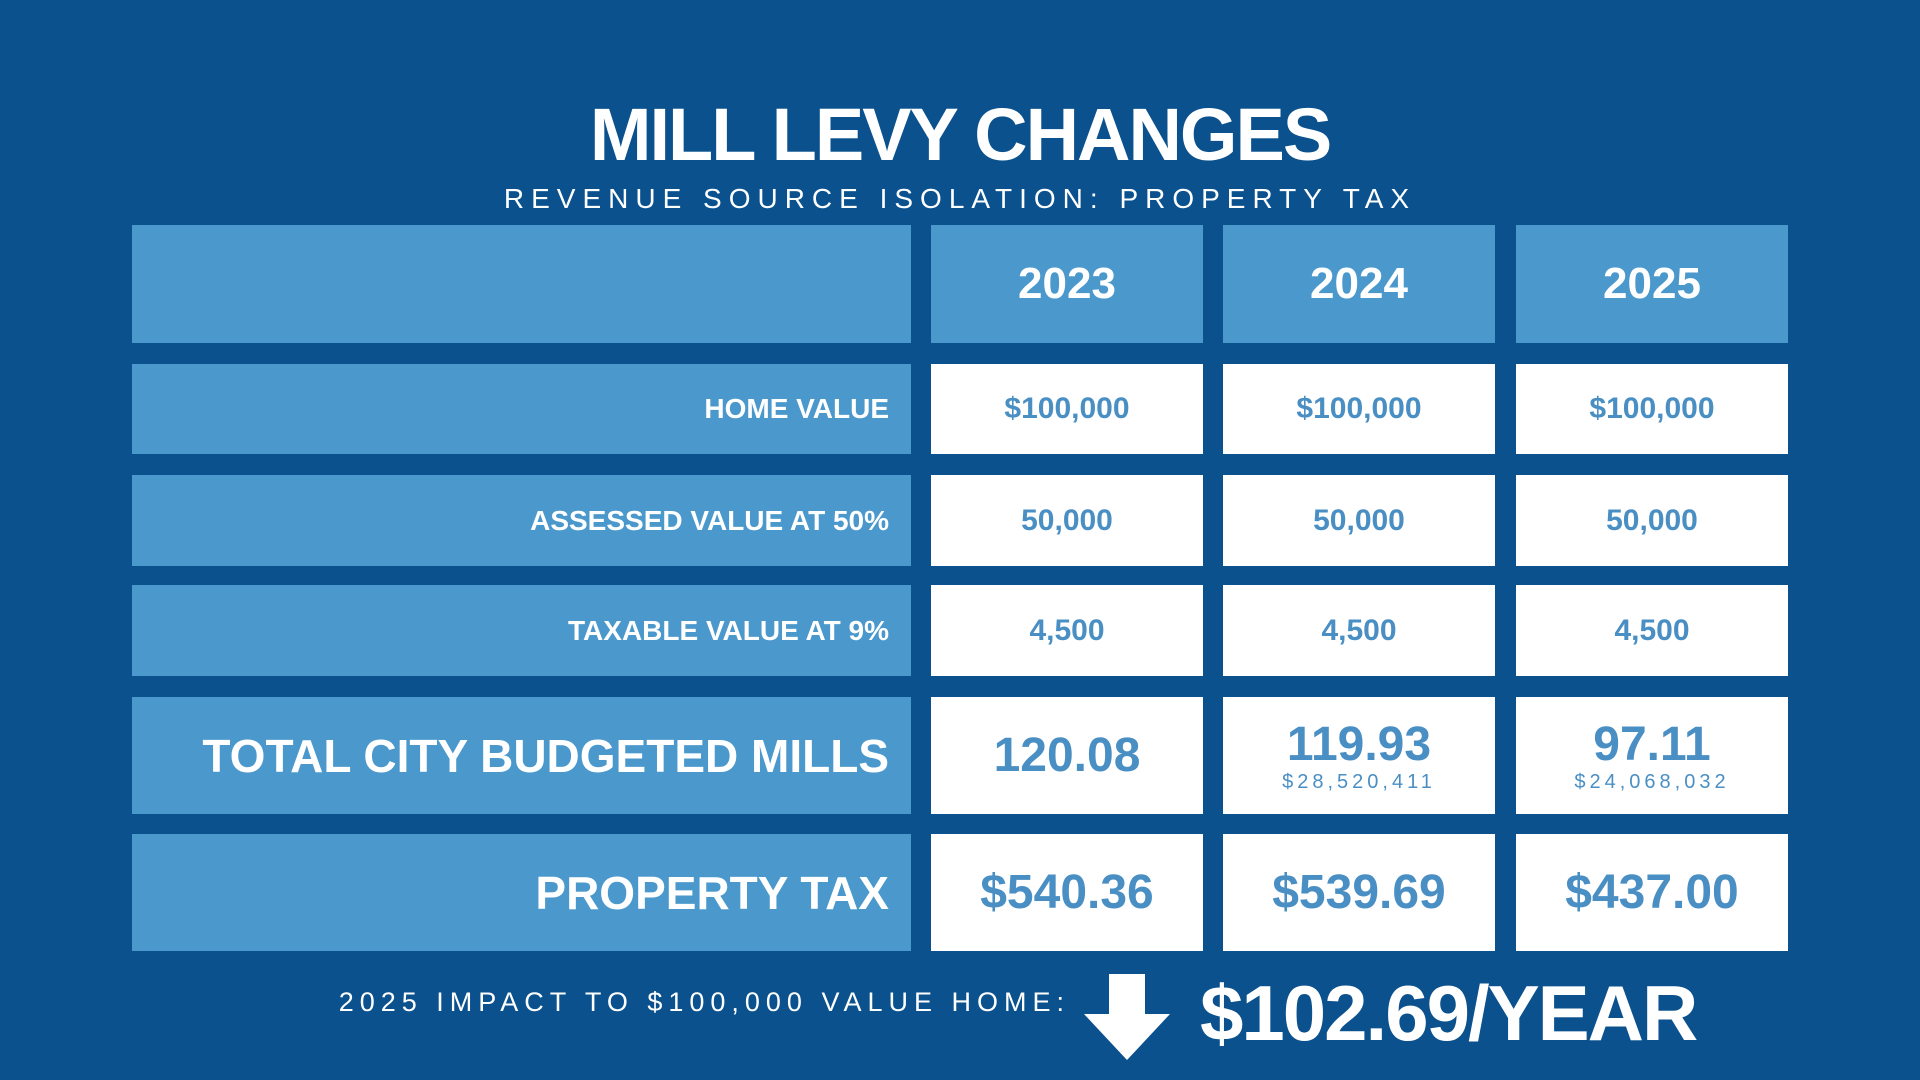 The width and height of the screenshot is (1920, 1080). What do you see at coordinates (521, 755) in the screenshot?
I see `row-label: TOTAL CITY BUDGETED MILLS` at bounding box center [521, 755].